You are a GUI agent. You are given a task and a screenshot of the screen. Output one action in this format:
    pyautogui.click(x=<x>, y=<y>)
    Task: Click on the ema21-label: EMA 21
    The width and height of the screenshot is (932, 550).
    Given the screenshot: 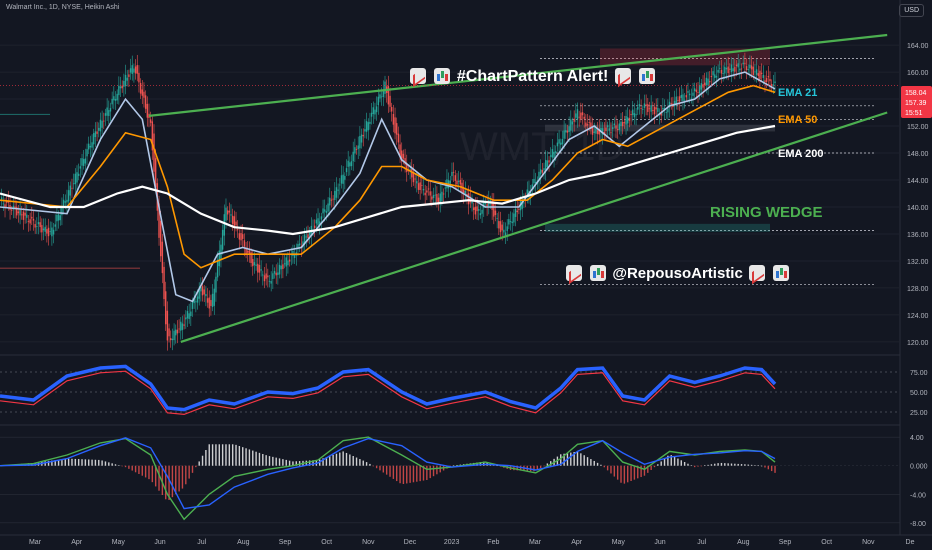 What is the action you would take?
    pyautogui.click(x=797, y=93)
    